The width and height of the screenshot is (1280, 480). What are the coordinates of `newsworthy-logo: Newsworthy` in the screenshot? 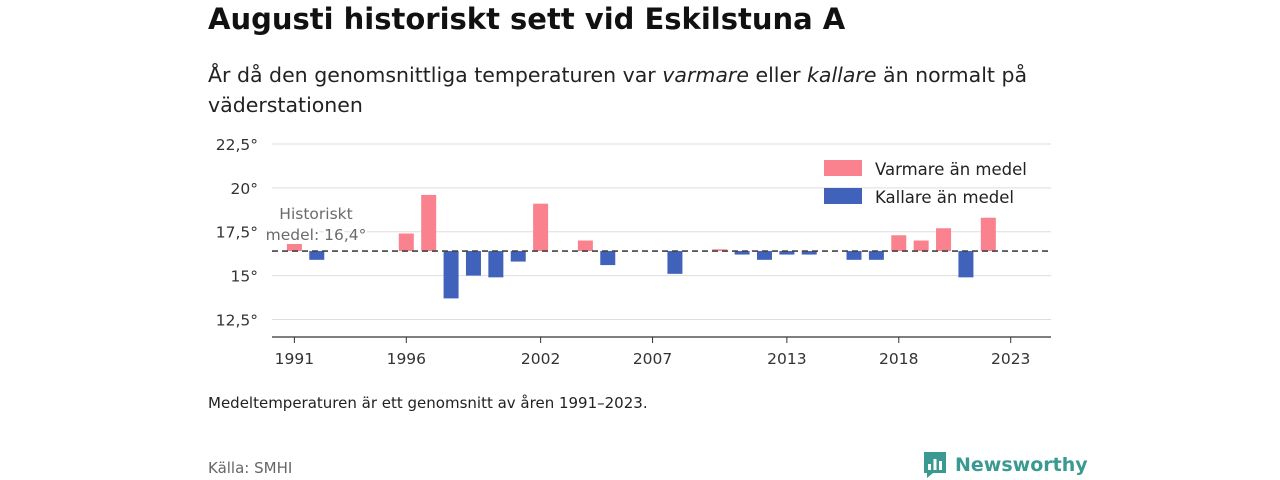 It's located at (1005, 465).